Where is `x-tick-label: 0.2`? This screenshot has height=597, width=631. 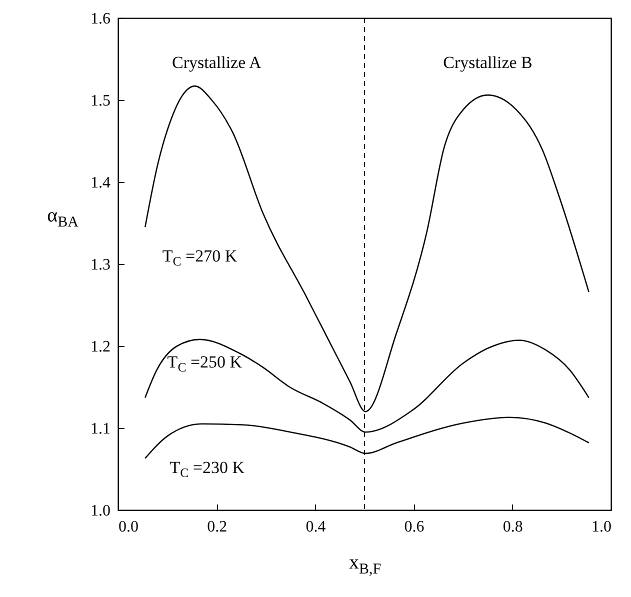 x-tick-label: 0.2 is located at coordinates (217, 527).